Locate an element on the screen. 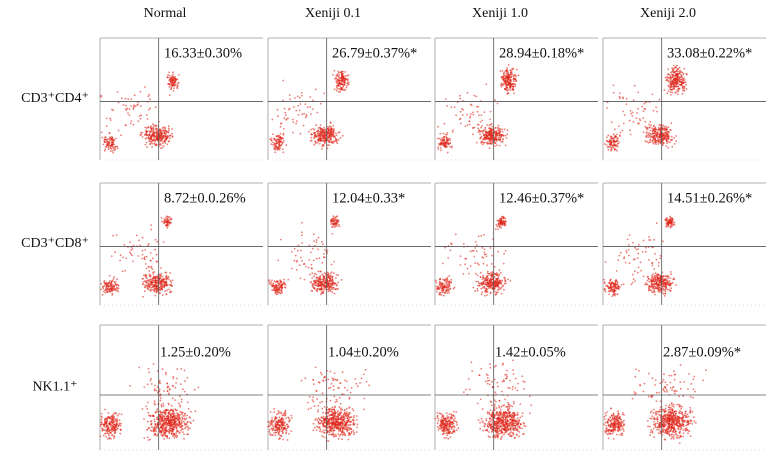 The width and height of the screenshot is (778, 462). percentage-label: 12.46±0.37%* is located at coordinates (541, 198).